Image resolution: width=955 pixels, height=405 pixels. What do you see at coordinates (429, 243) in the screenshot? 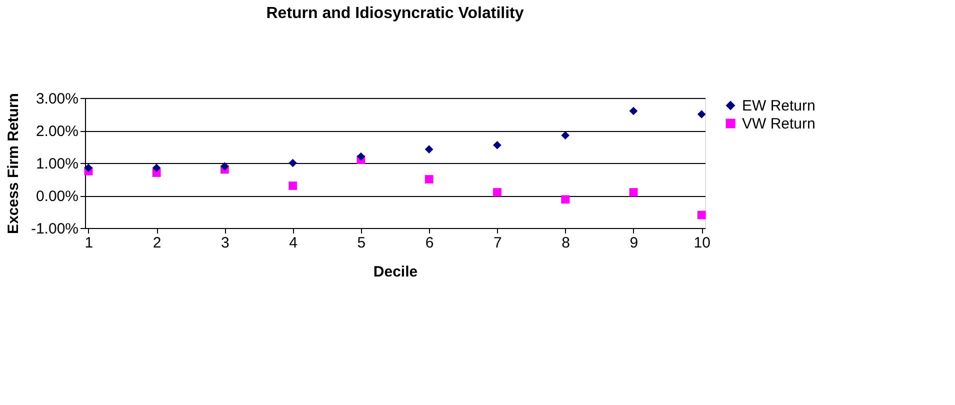
I see `x-tick-label: 6` at bounding box center [429, 243].